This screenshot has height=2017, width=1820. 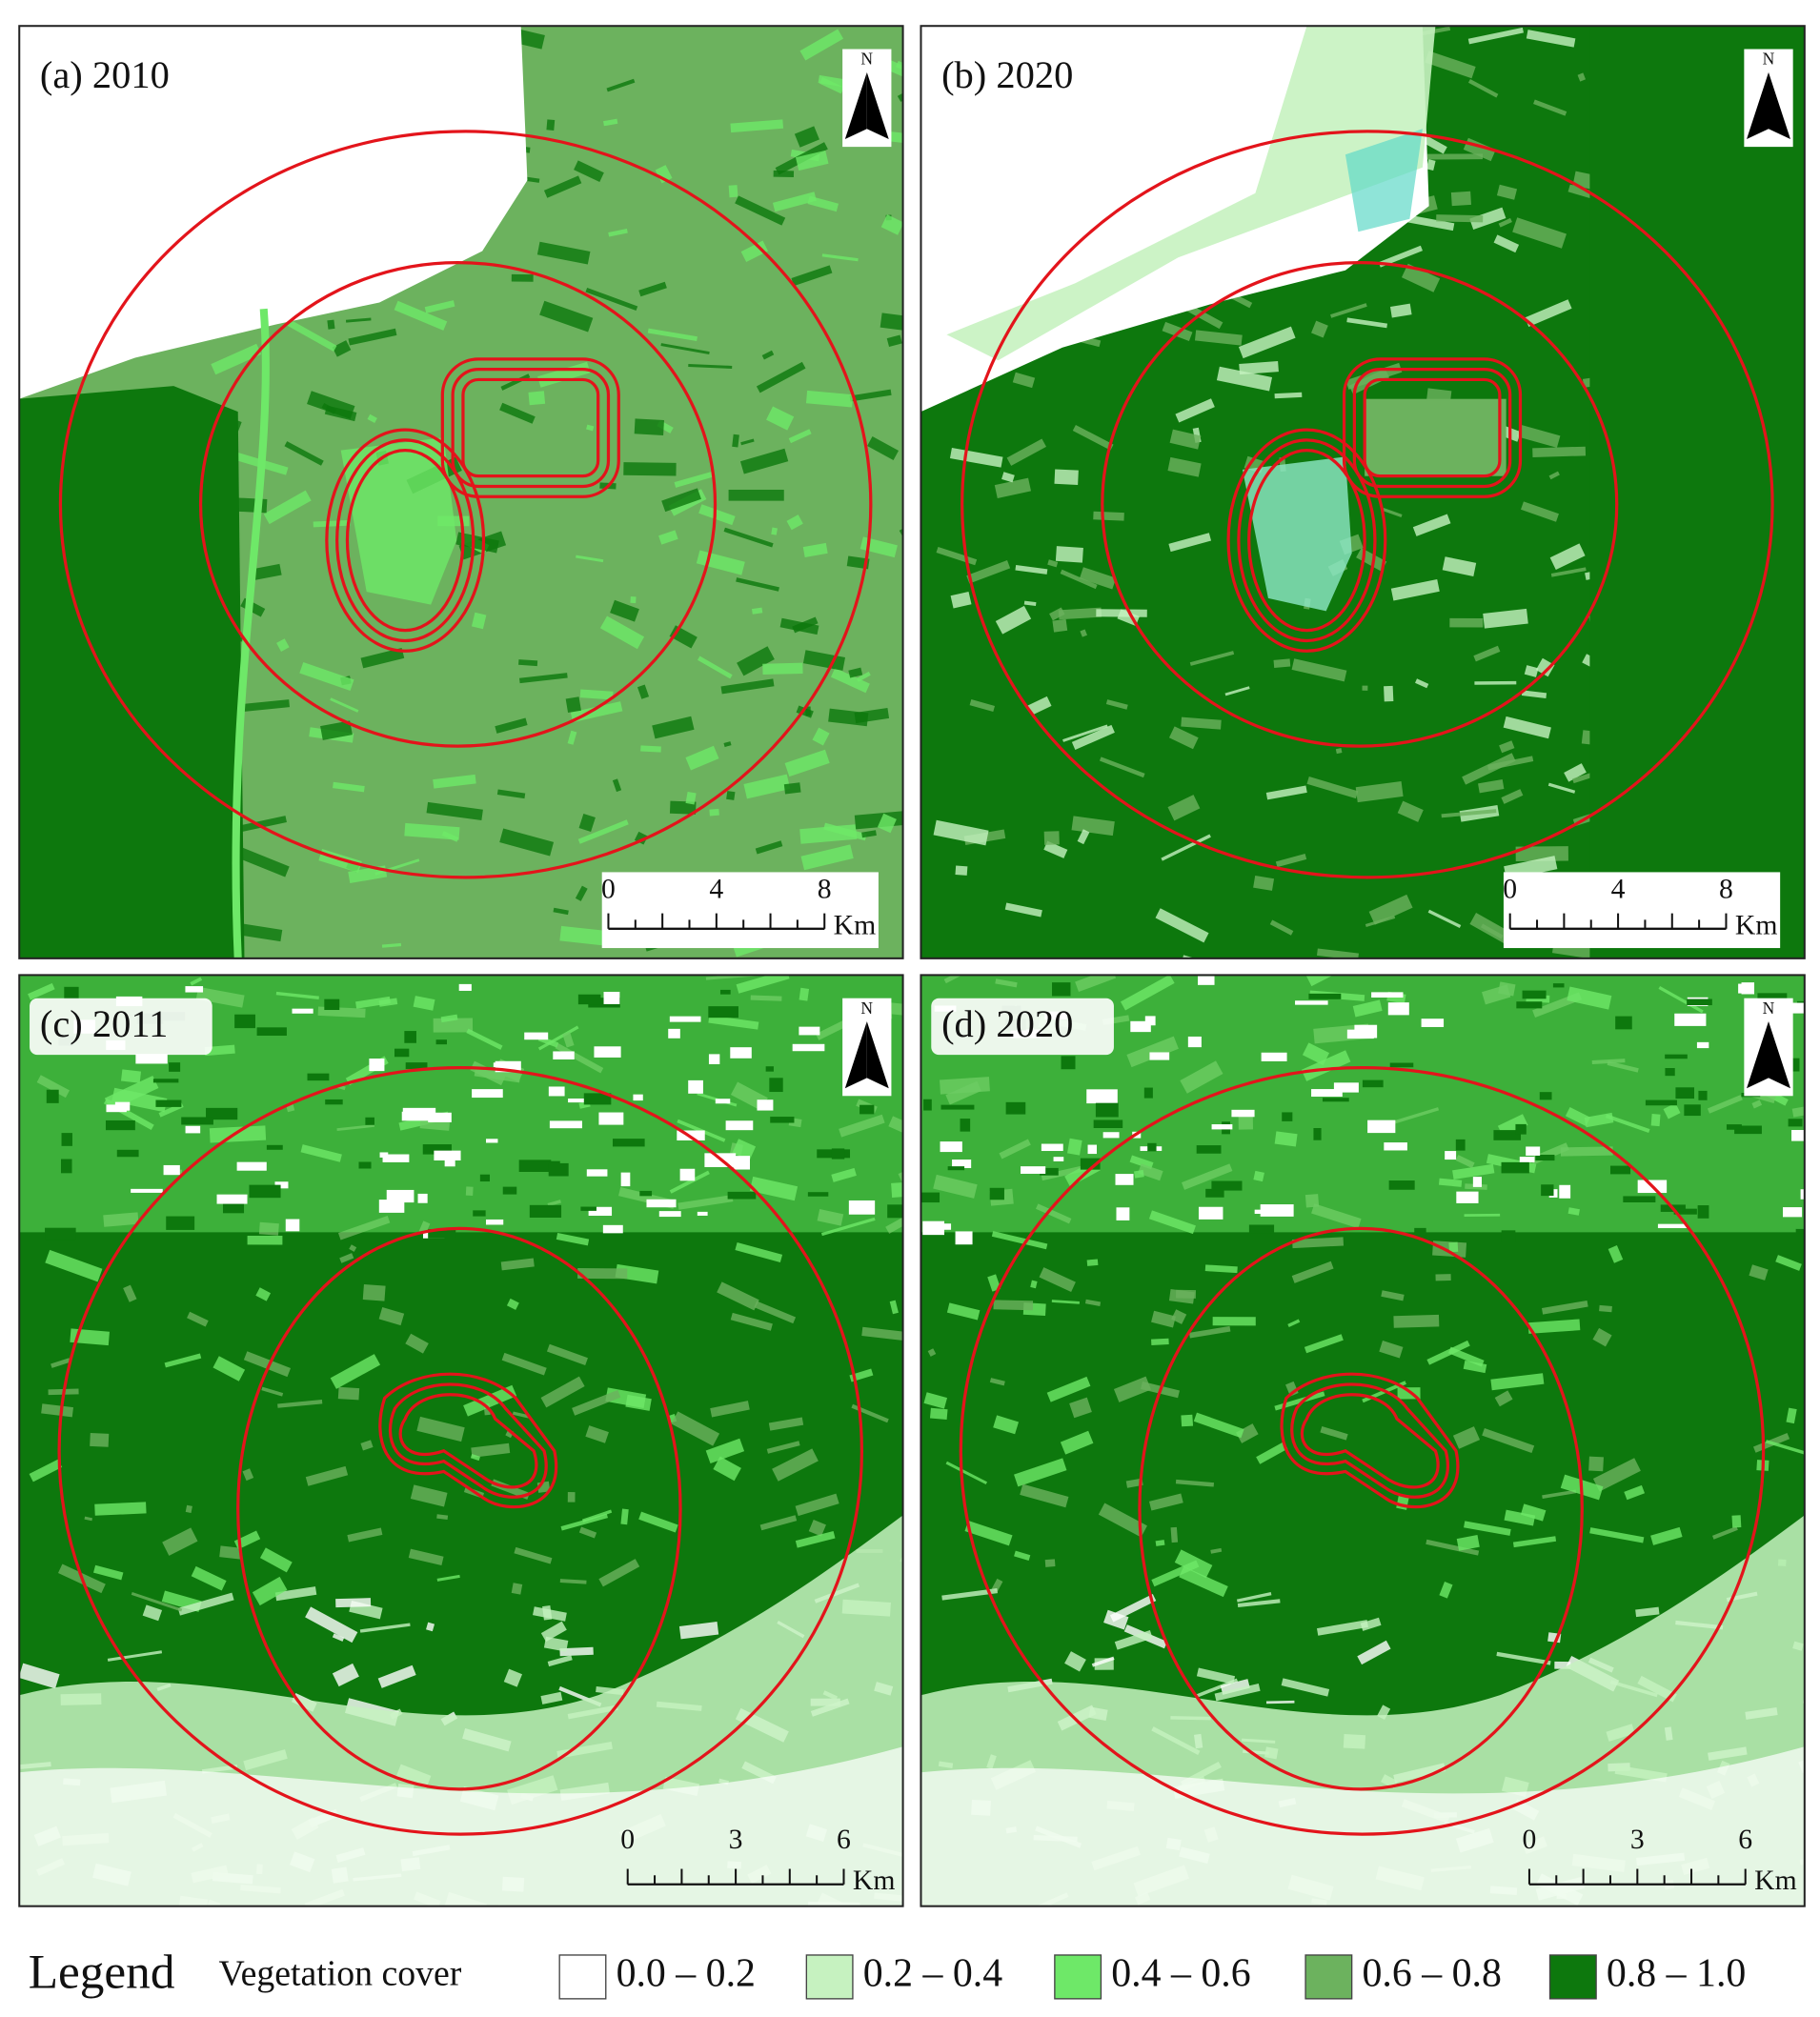 I want to click on scale-label: 6, so click(x=1745, y=1840).